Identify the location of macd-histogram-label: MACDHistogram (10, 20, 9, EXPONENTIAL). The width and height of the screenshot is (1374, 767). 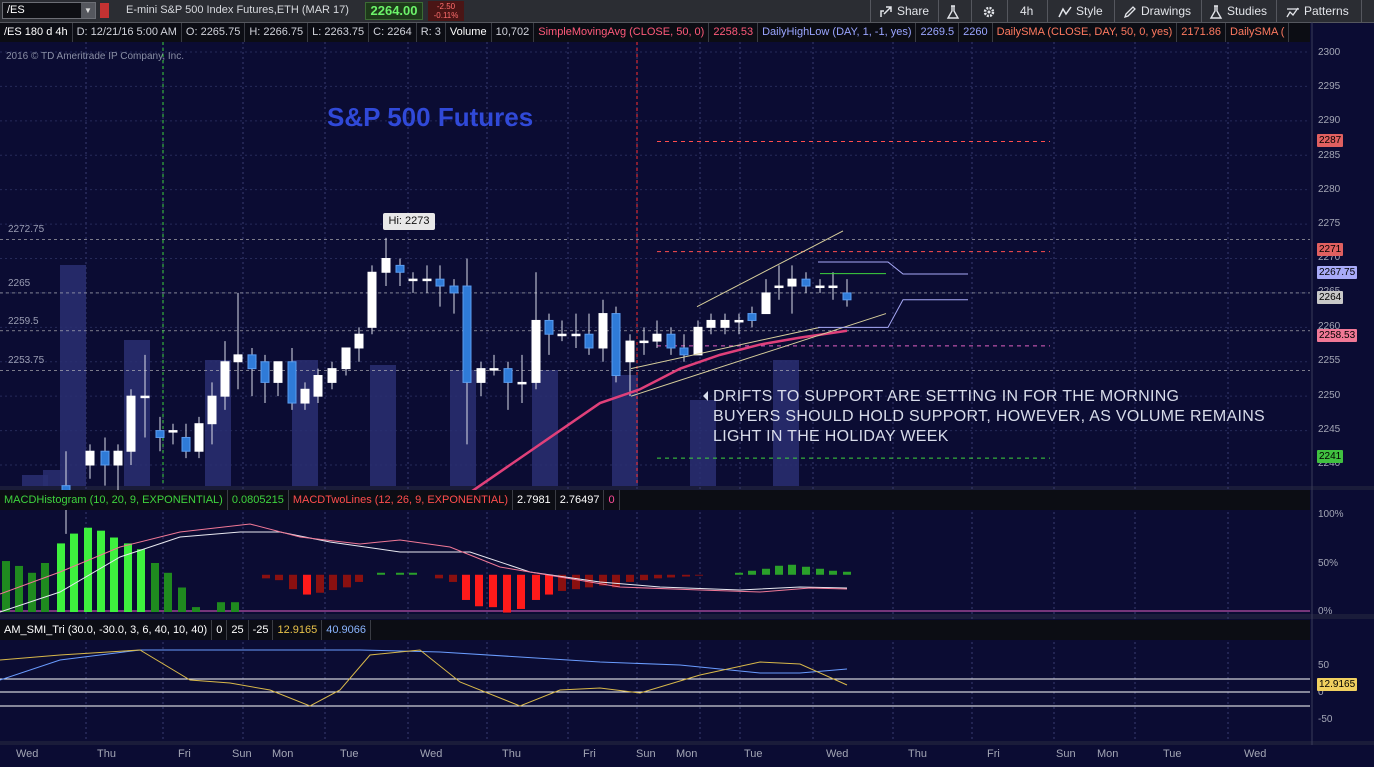
(114, 500).